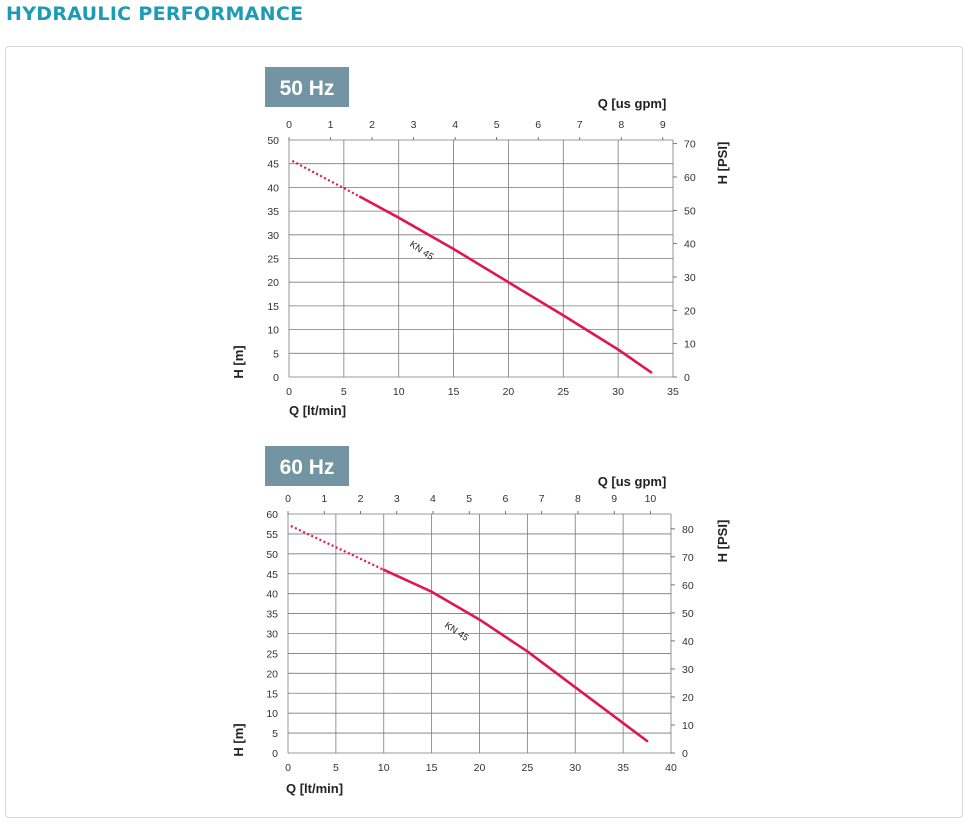  What do you see at coordinates (317, 410) in the screenshot?
I see `x-axis-label: Q [lt/min]` at bounding box center [317, 410].